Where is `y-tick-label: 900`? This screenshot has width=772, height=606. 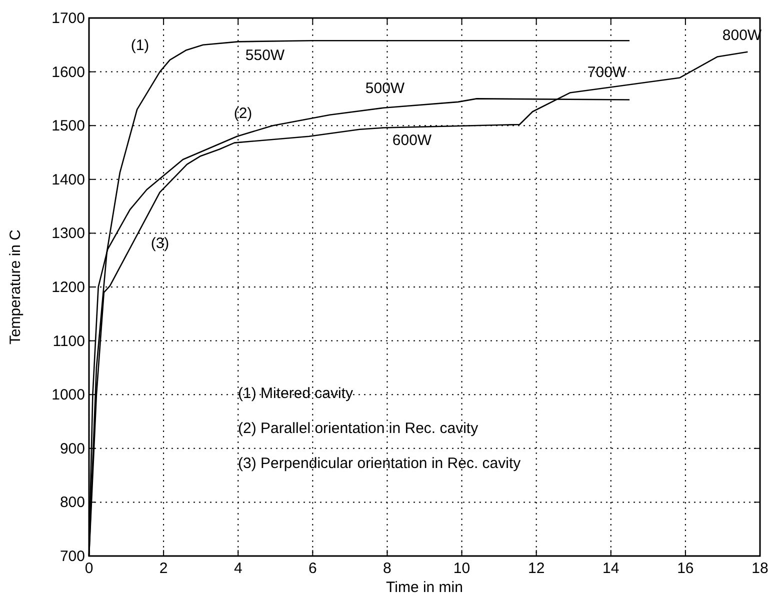
y-tick-label: 900 is located at coordinates (72, 449).